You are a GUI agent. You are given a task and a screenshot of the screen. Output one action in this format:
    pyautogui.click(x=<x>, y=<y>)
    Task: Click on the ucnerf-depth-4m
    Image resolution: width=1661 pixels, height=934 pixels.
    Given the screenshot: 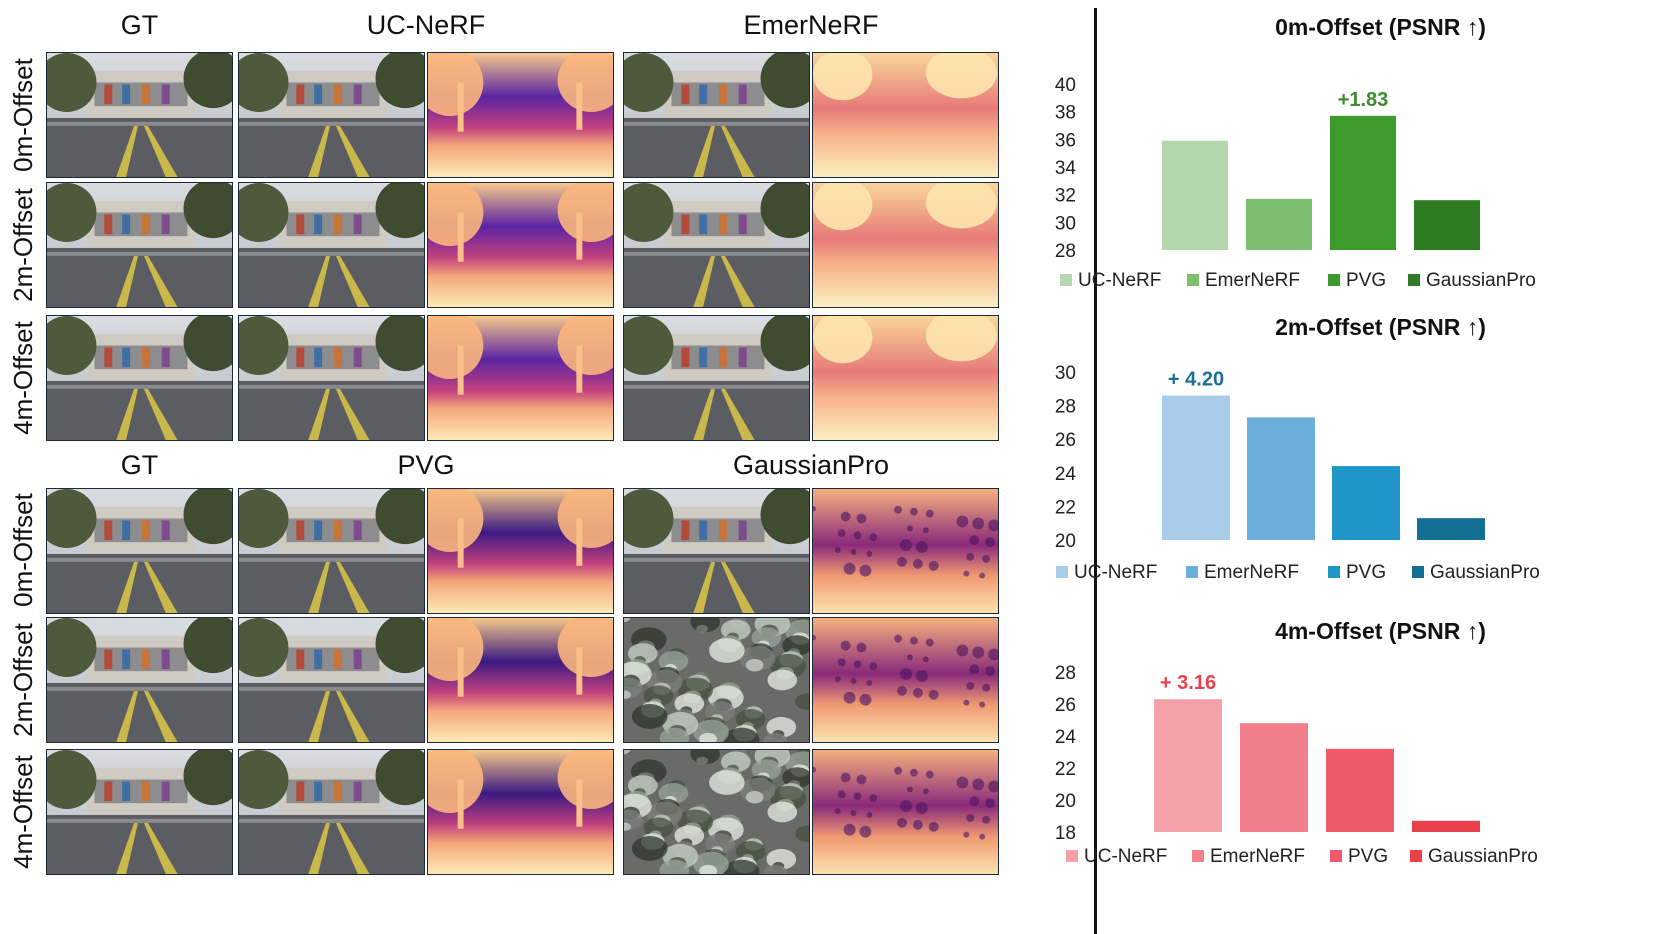 What is the action you would take?
    pyautogui.click(x=520, y=378)
    